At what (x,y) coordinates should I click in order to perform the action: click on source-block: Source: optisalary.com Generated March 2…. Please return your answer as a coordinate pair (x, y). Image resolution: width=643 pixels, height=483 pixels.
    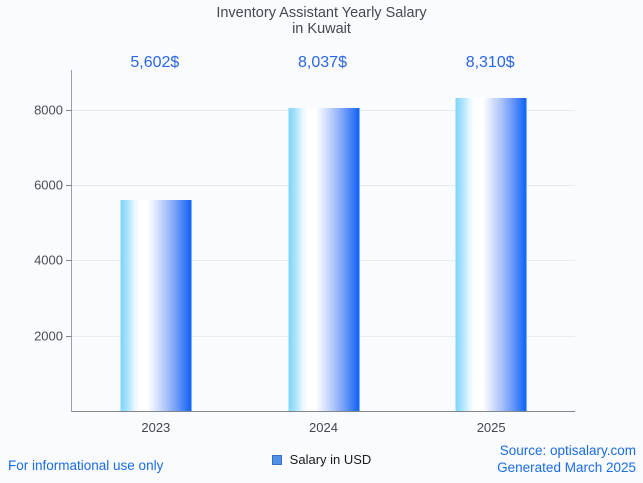
    Looking at the image, I should click on (566, 459).